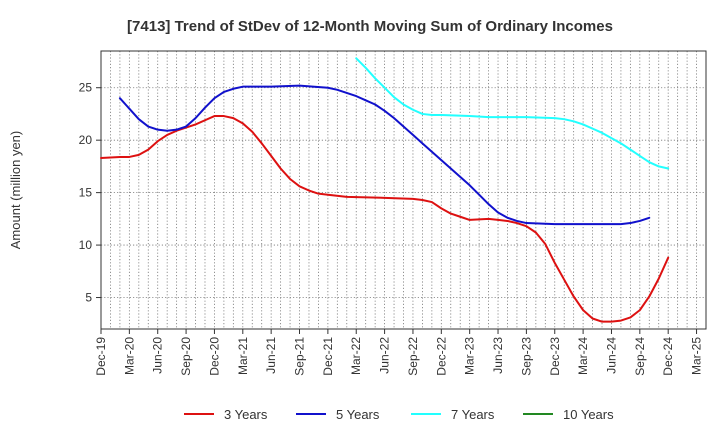 This screenshot has height=445, width=720. Describe the element at coordinates (512, 113) in the screenshot. I see `series-line-7-years` at that location.